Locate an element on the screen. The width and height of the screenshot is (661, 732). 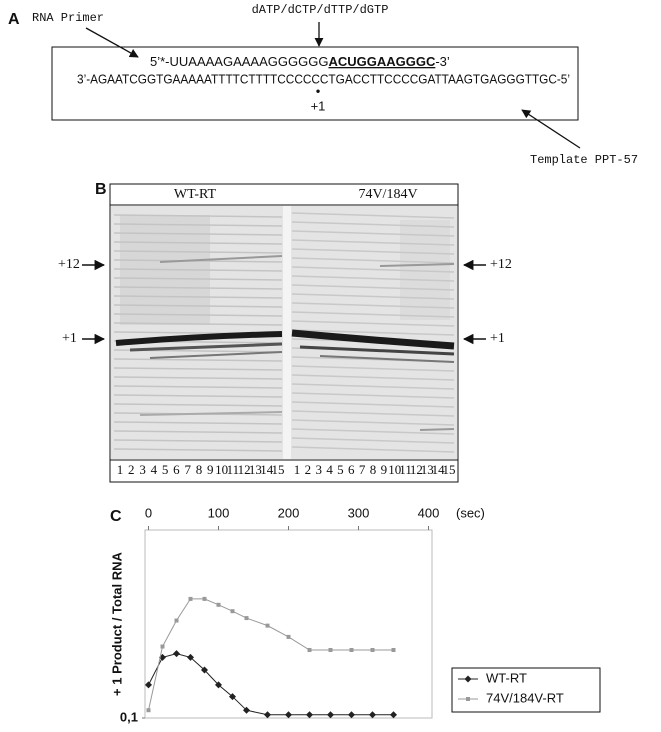
x-tick-label: 200 is located at coordinates (289, 512).